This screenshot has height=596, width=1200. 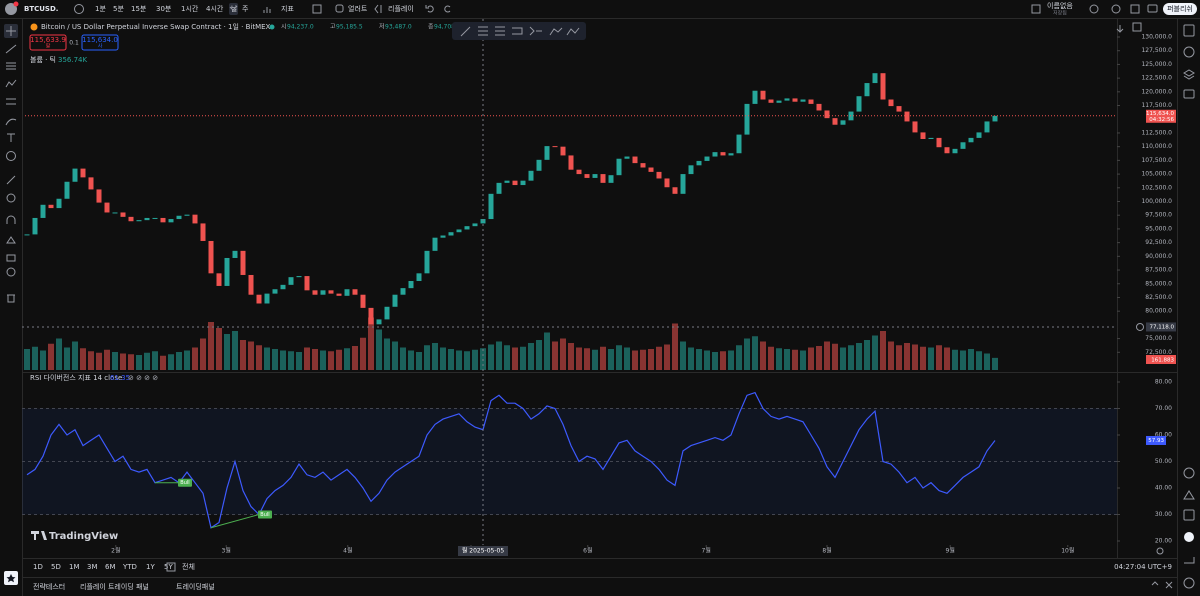 What do you see at coordinates (11, 49) in the screenshot?
I see `trendline-tool` at bounding box center [11, 49].